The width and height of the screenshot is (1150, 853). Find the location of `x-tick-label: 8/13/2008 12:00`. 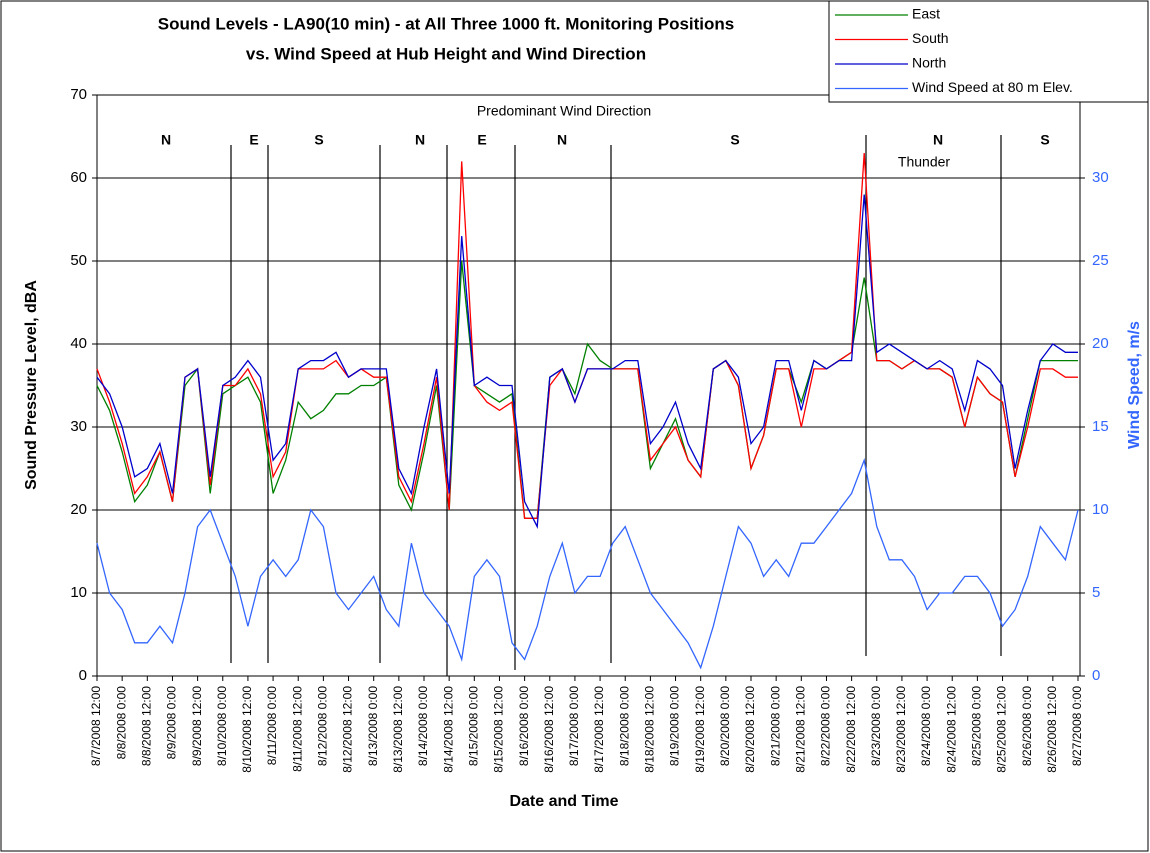

x-tick-label: 8/13/2008 12:00 is located at coordinates (398, 729).